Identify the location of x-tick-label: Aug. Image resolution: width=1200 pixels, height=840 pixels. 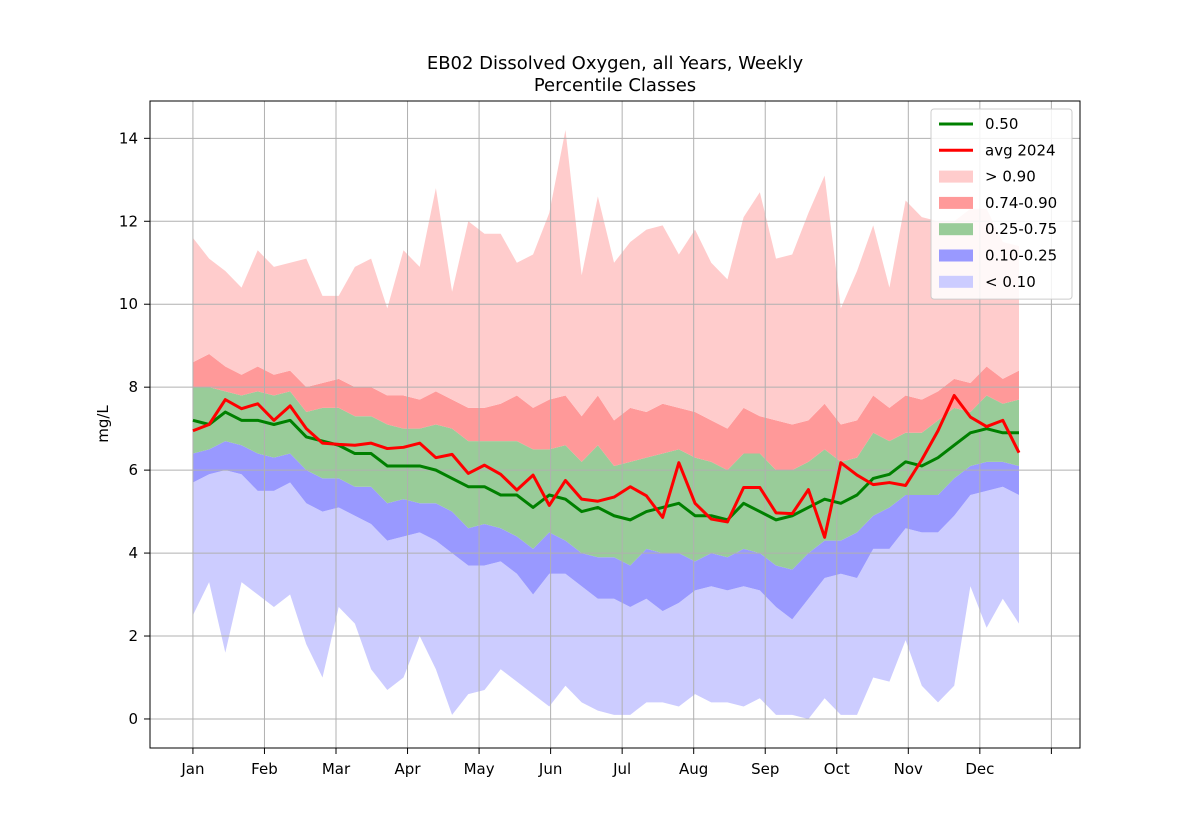
(693, 769).